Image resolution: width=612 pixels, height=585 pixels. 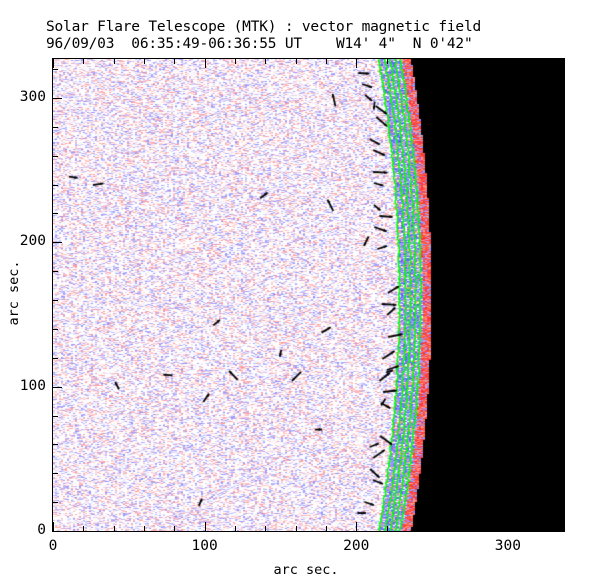 I want to click on y-tick-label: 200, so click(x=32, y=241).